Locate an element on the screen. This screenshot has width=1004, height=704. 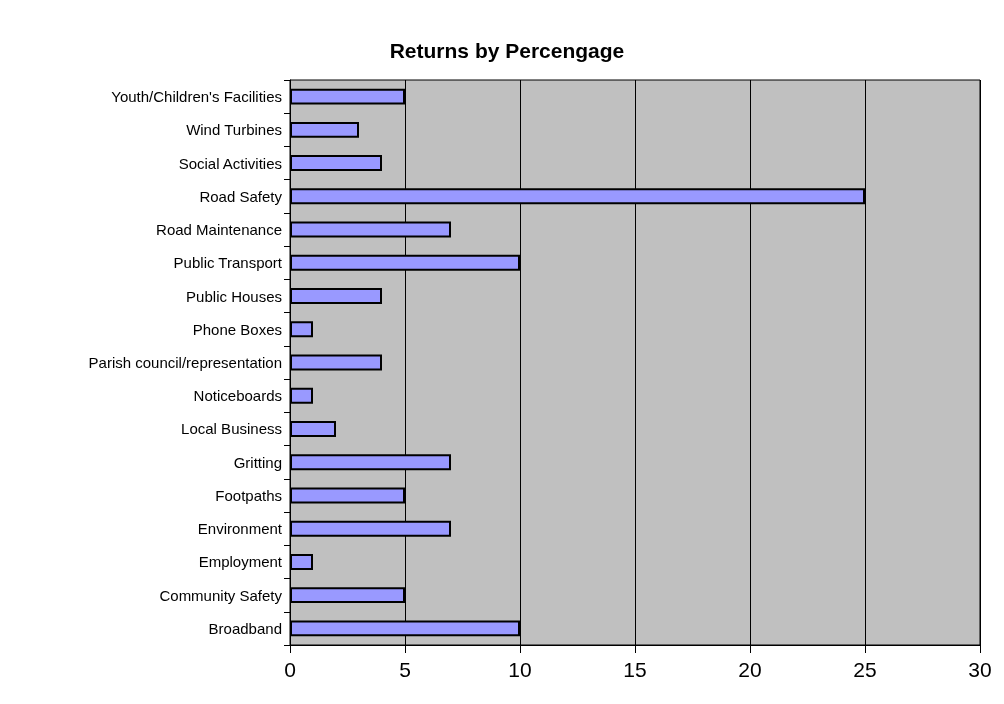
y-tick-label: Wind Turbines is located at coordinates (234, 130).